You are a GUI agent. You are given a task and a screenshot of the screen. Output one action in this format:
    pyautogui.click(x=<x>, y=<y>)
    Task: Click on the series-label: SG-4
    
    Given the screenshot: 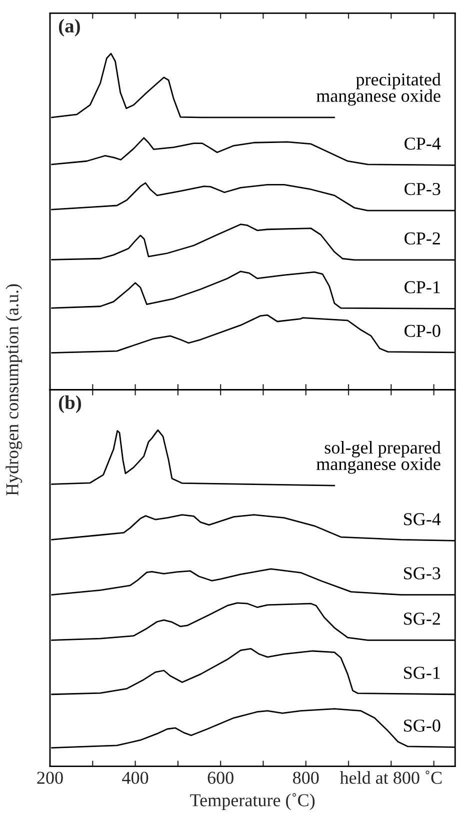 What is the action you would take?
    pyautogui.click(x=422, y=519)
    